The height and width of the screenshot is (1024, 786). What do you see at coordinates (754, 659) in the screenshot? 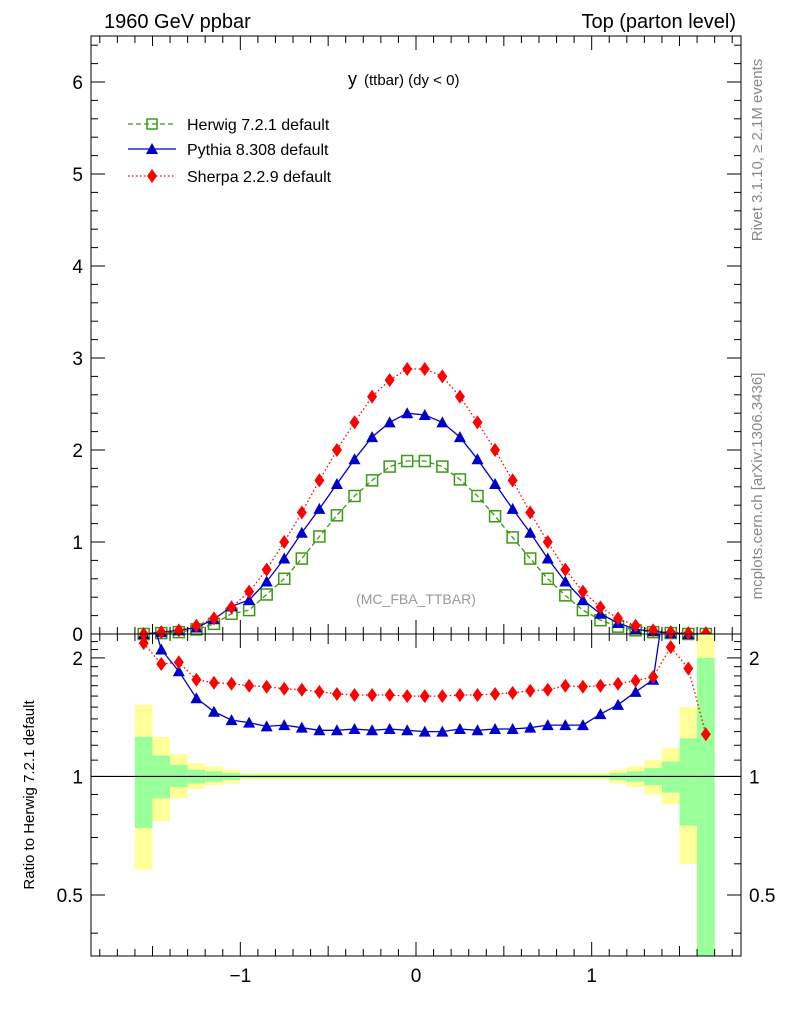
I see `ratio-y-tick-label-right: 2` at bounding box center [754, 659].